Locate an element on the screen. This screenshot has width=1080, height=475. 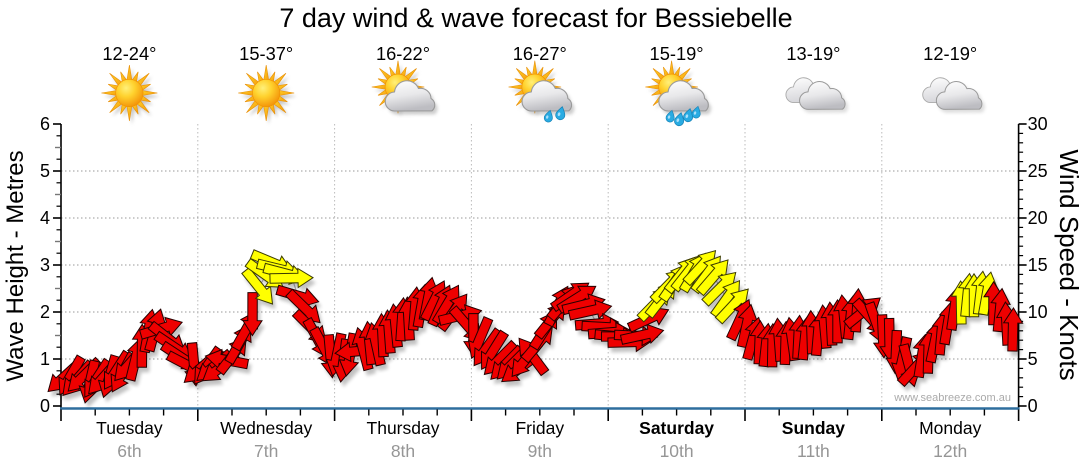
svg-text: Sunday is located at coordinates (813, 428).